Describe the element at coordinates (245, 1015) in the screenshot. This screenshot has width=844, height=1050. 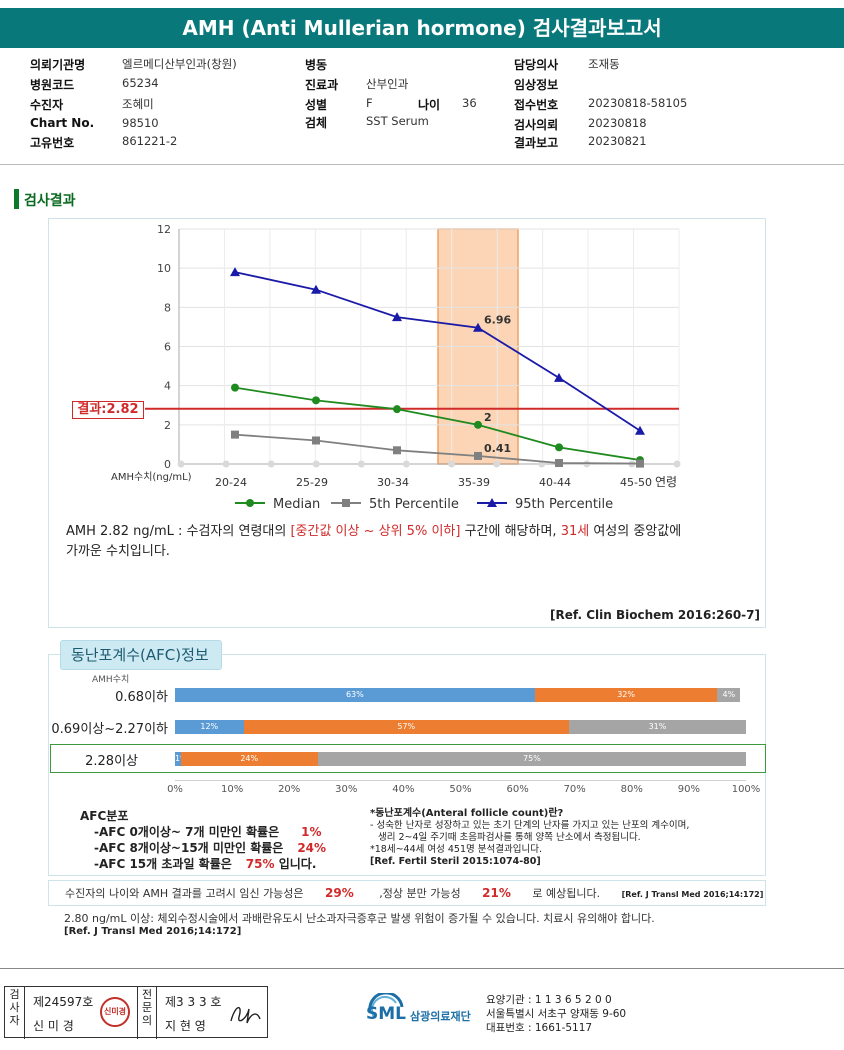
I see `specialist-signature` at that location.